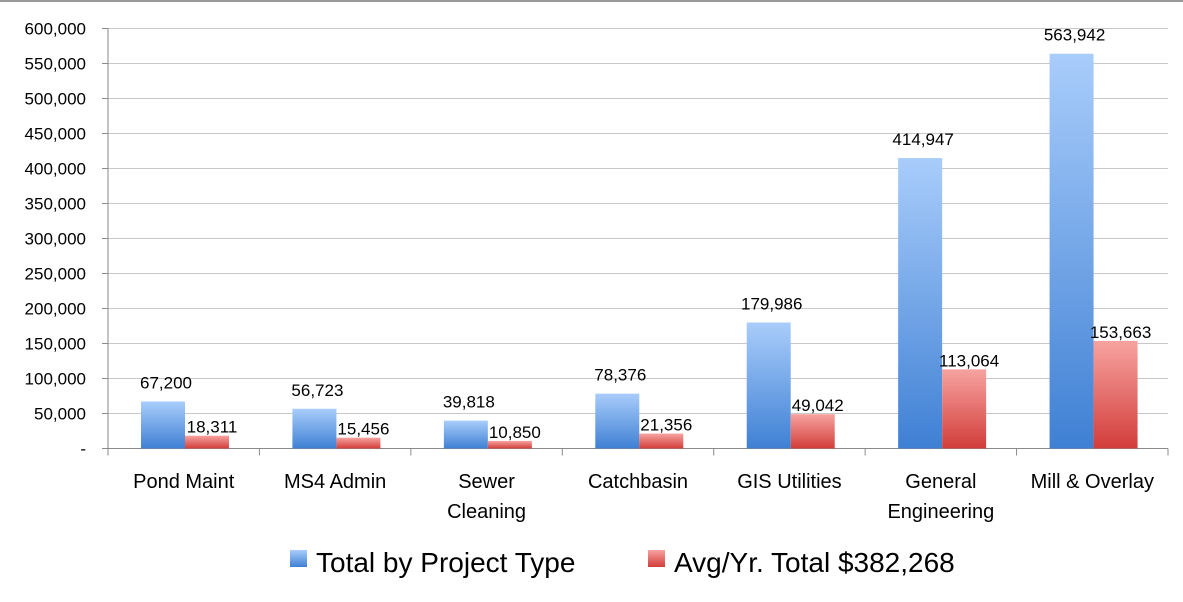 This screenshot has height=602, width=1183. I want to click on data-label-total: 414,947, so click(922, 139).